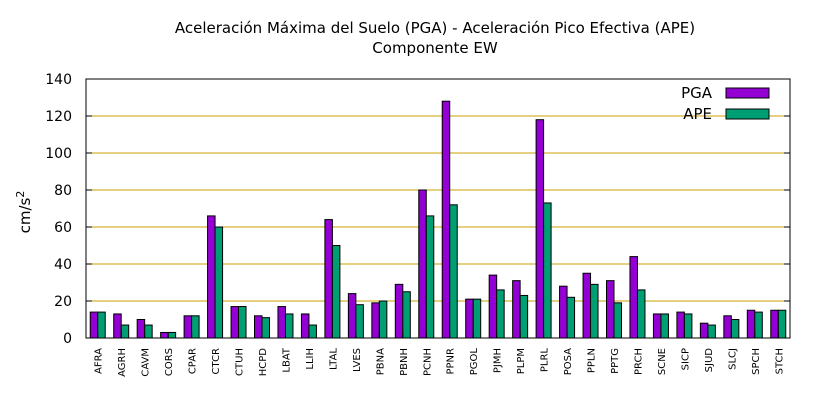  What do you see at coordinates (435, 48) in the screenshot?
I see `chart-subtitle: Componente EW` at bounding box center [435, 48].